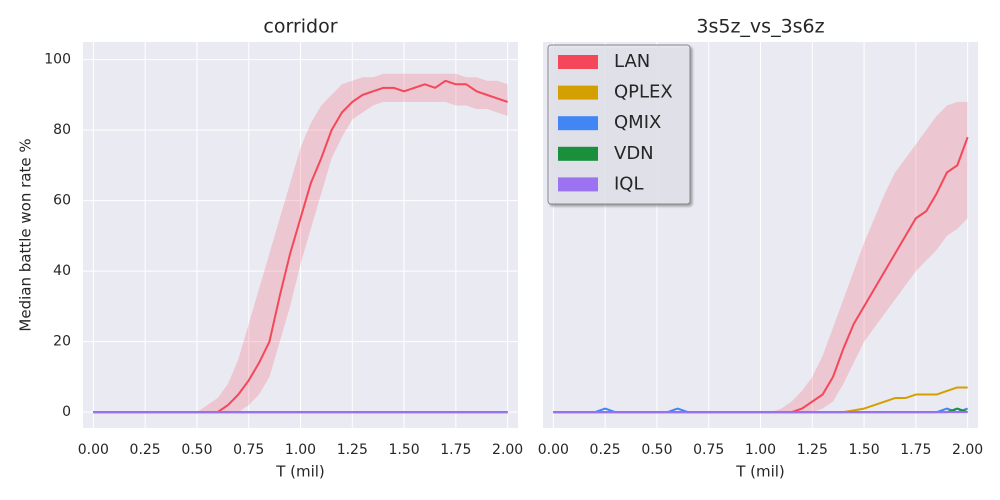 This screenshot has width=1000, height=500. What do you see at coordinates (629, 183) in the screenshot?
I see `legend-label: IQL` at bounding box center [629, 183].